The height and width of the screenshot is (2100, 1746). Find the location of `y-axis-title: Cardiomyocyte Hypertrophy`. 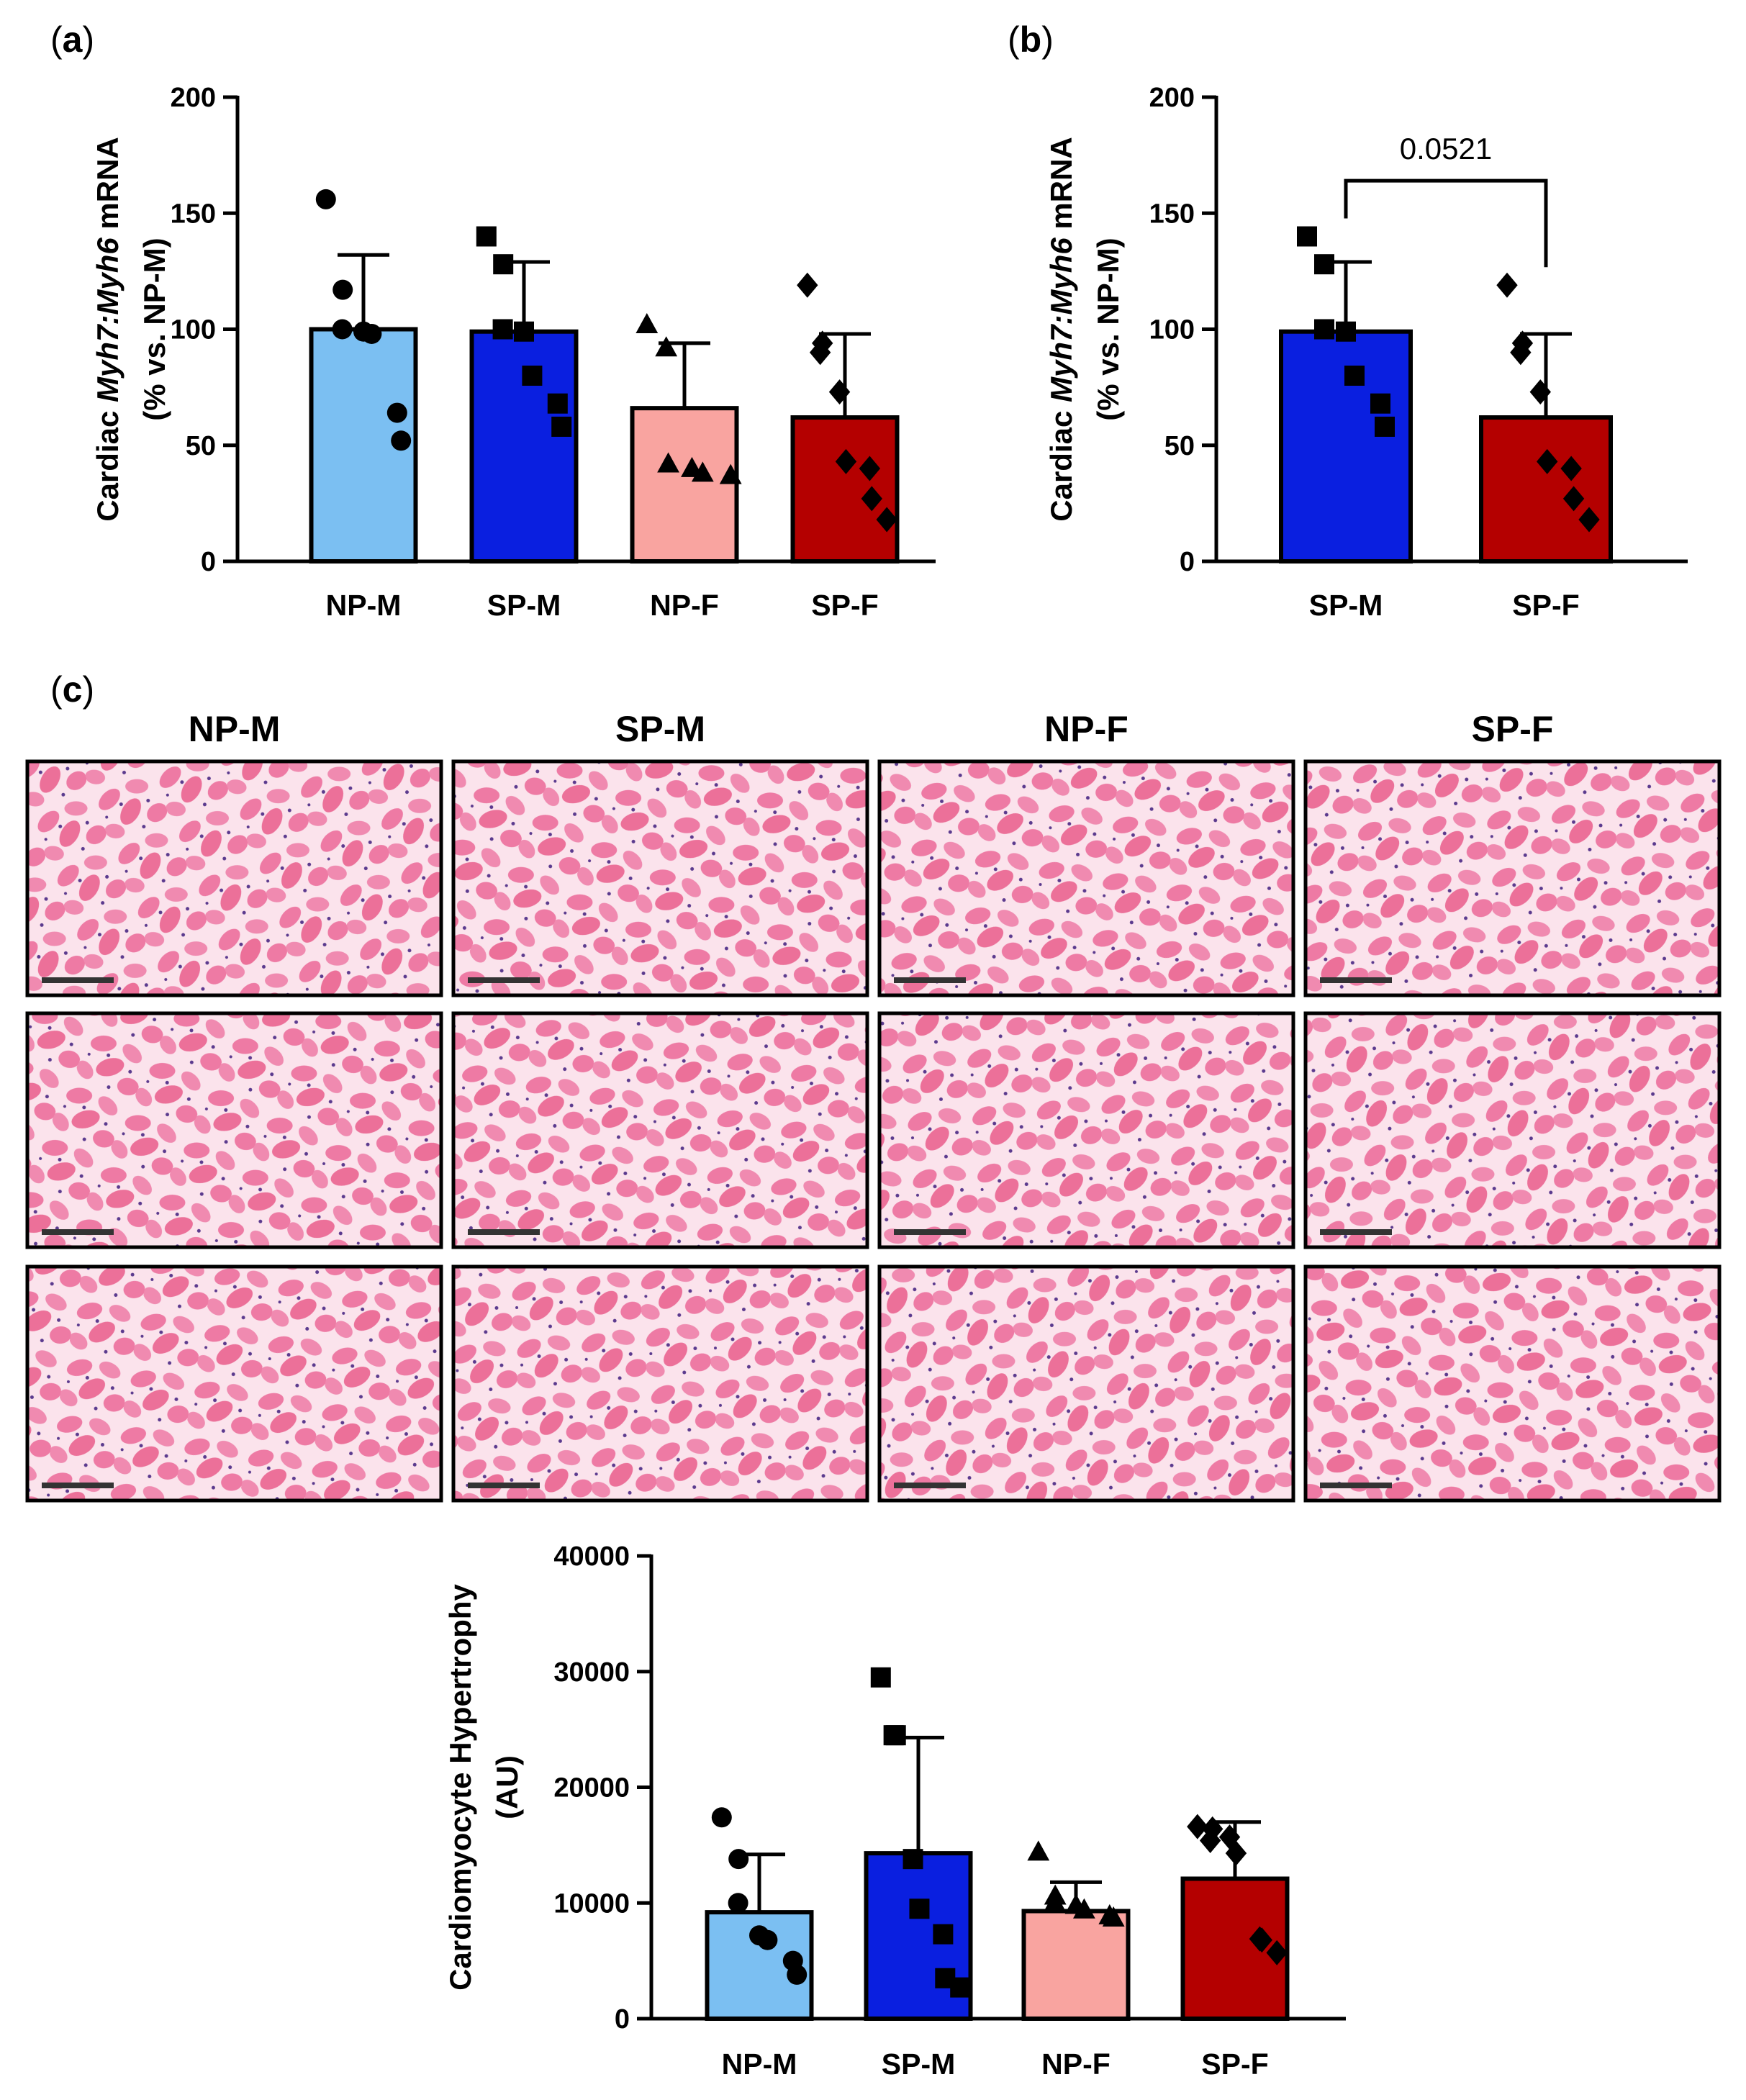

y-axis-title: Cardiomyocyte Hypertrophy is located at coordinates (460, 1787).